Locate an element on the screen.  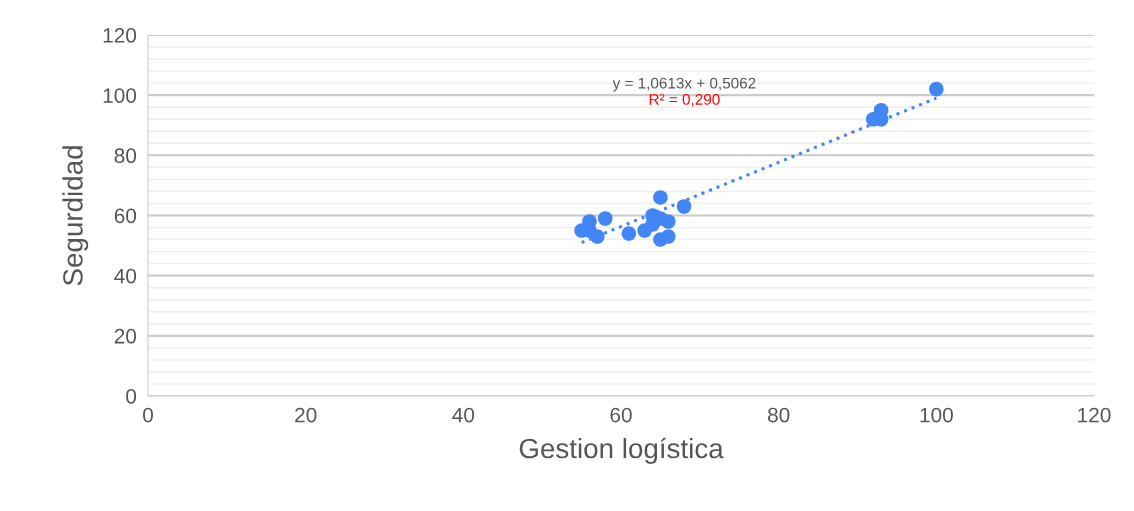
annotation: R² = 0,290 is located at coordinates (684, 100).